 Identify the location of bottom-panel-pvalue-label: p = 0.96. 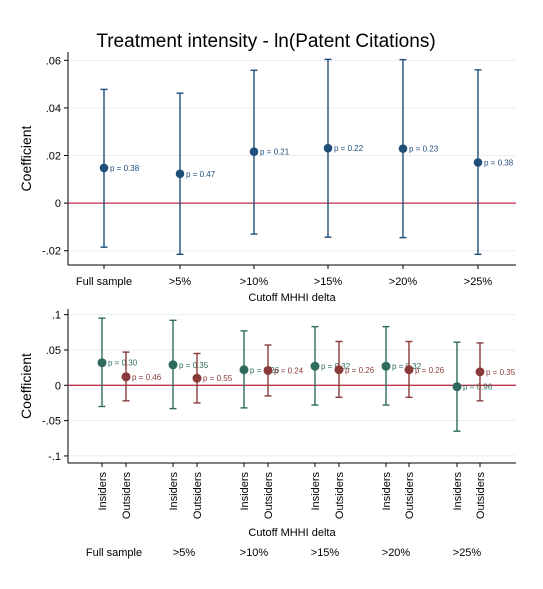
(478, 387).